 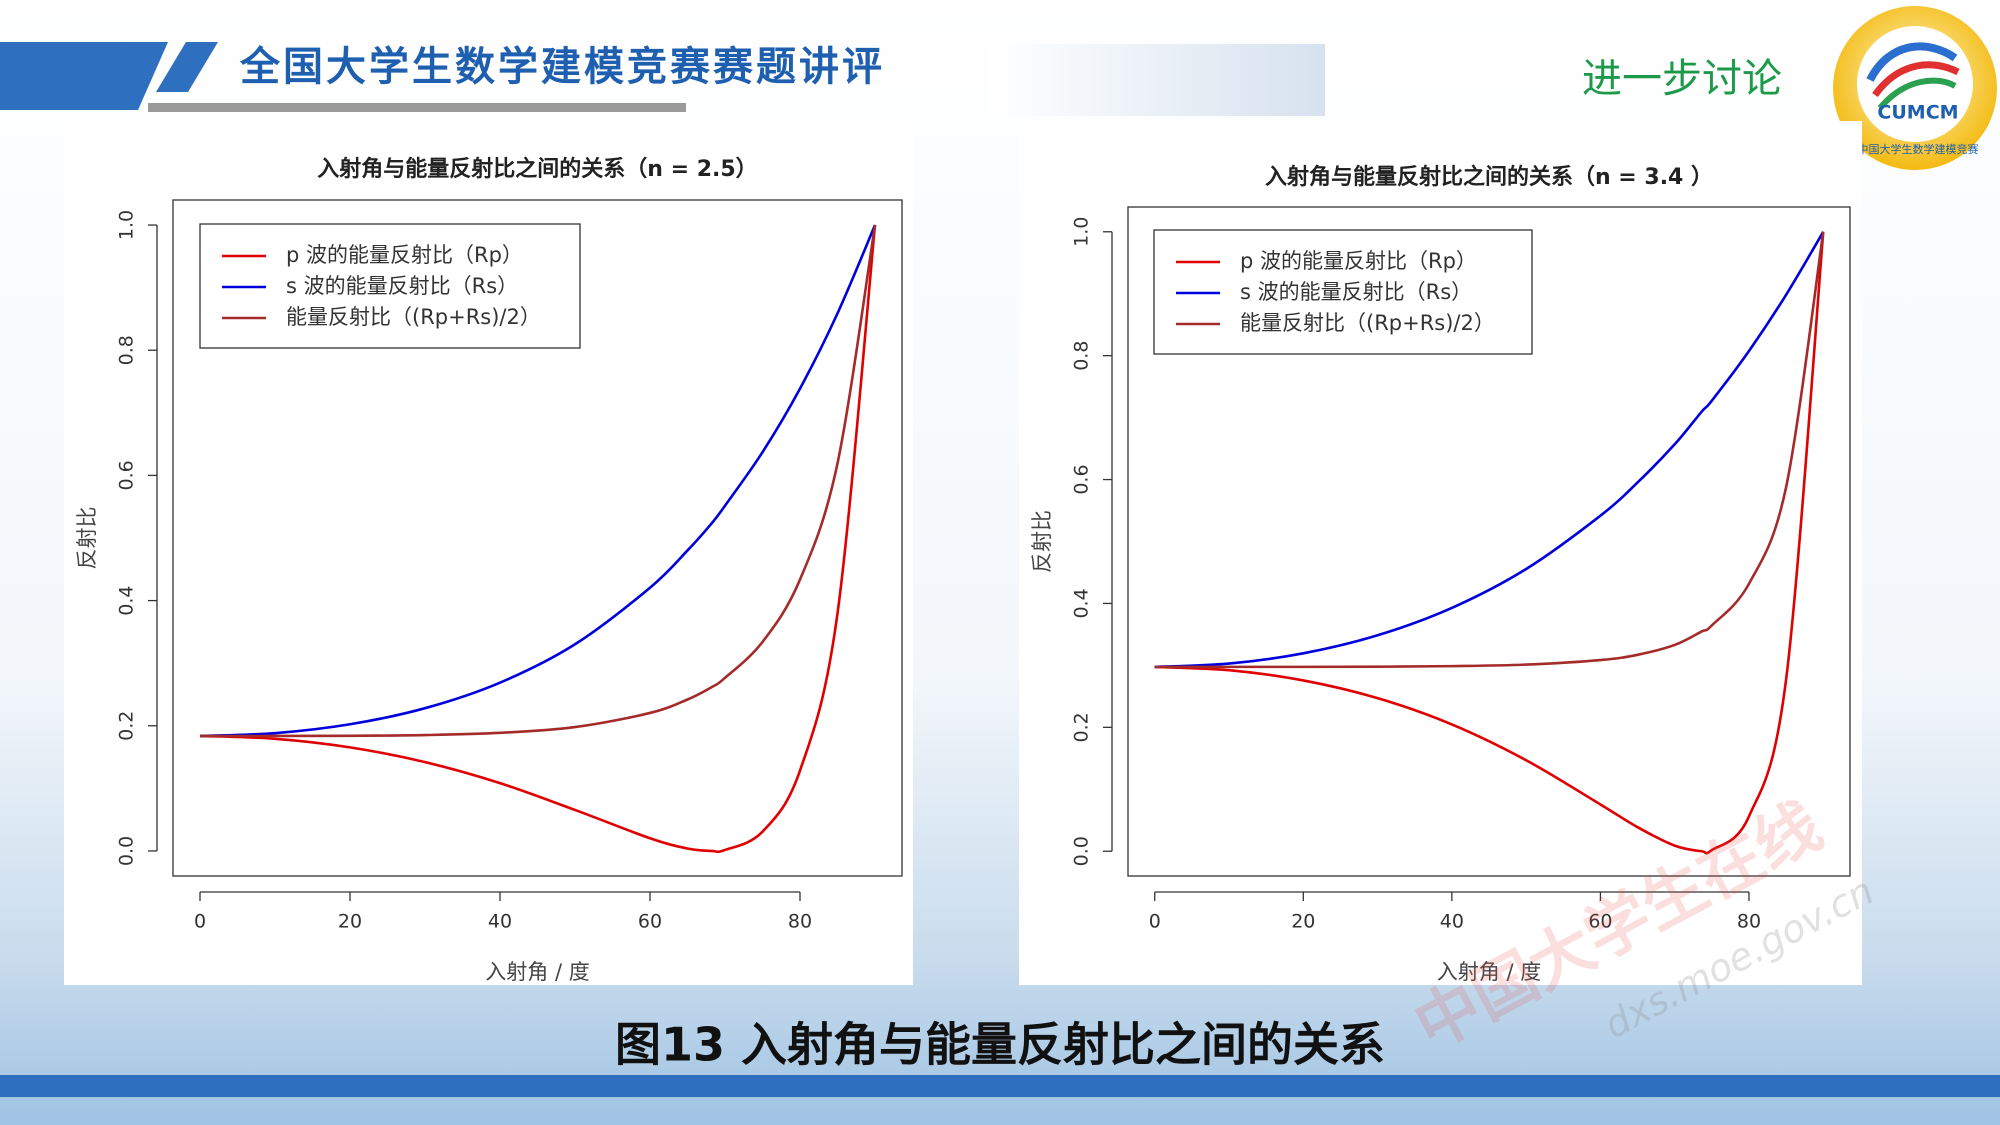 What do you see at coordinates (417, 107) in the screenshot?
I see `header-underline` at bounding box center [417, 107].